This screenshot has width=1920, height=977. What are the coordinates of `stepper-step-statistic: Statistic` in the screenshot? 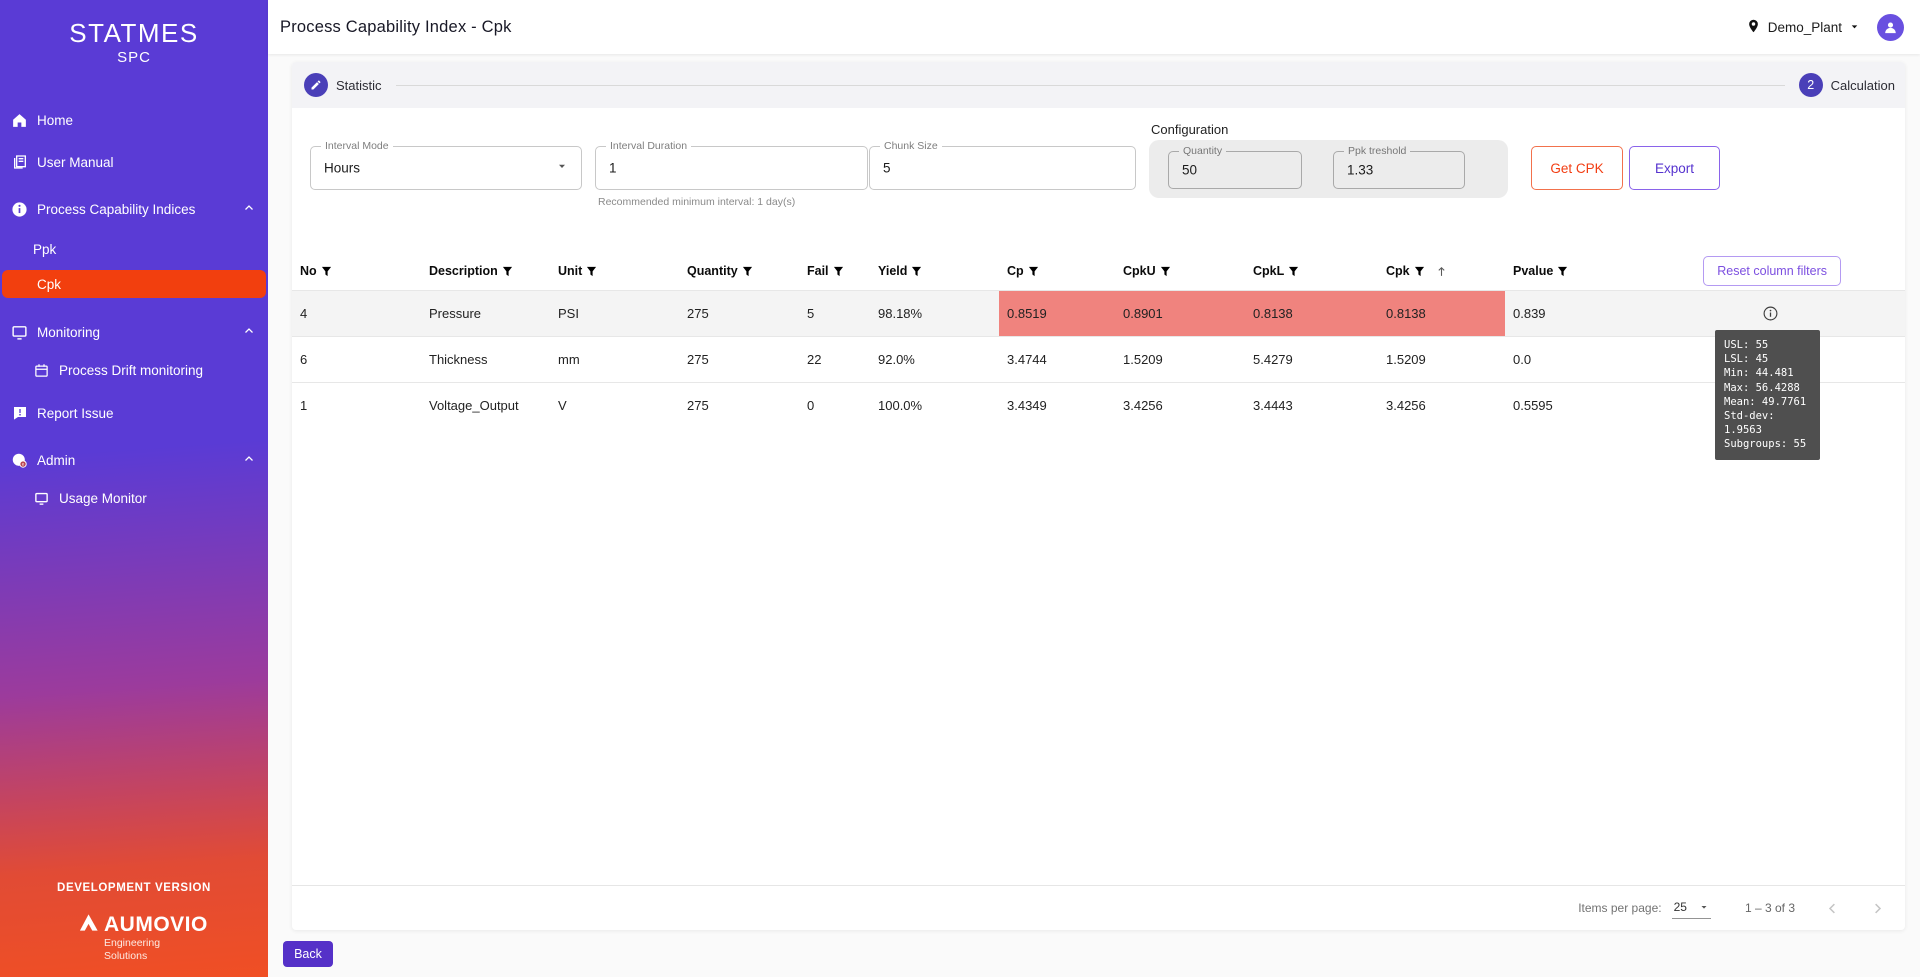 It's located at (343, 85).